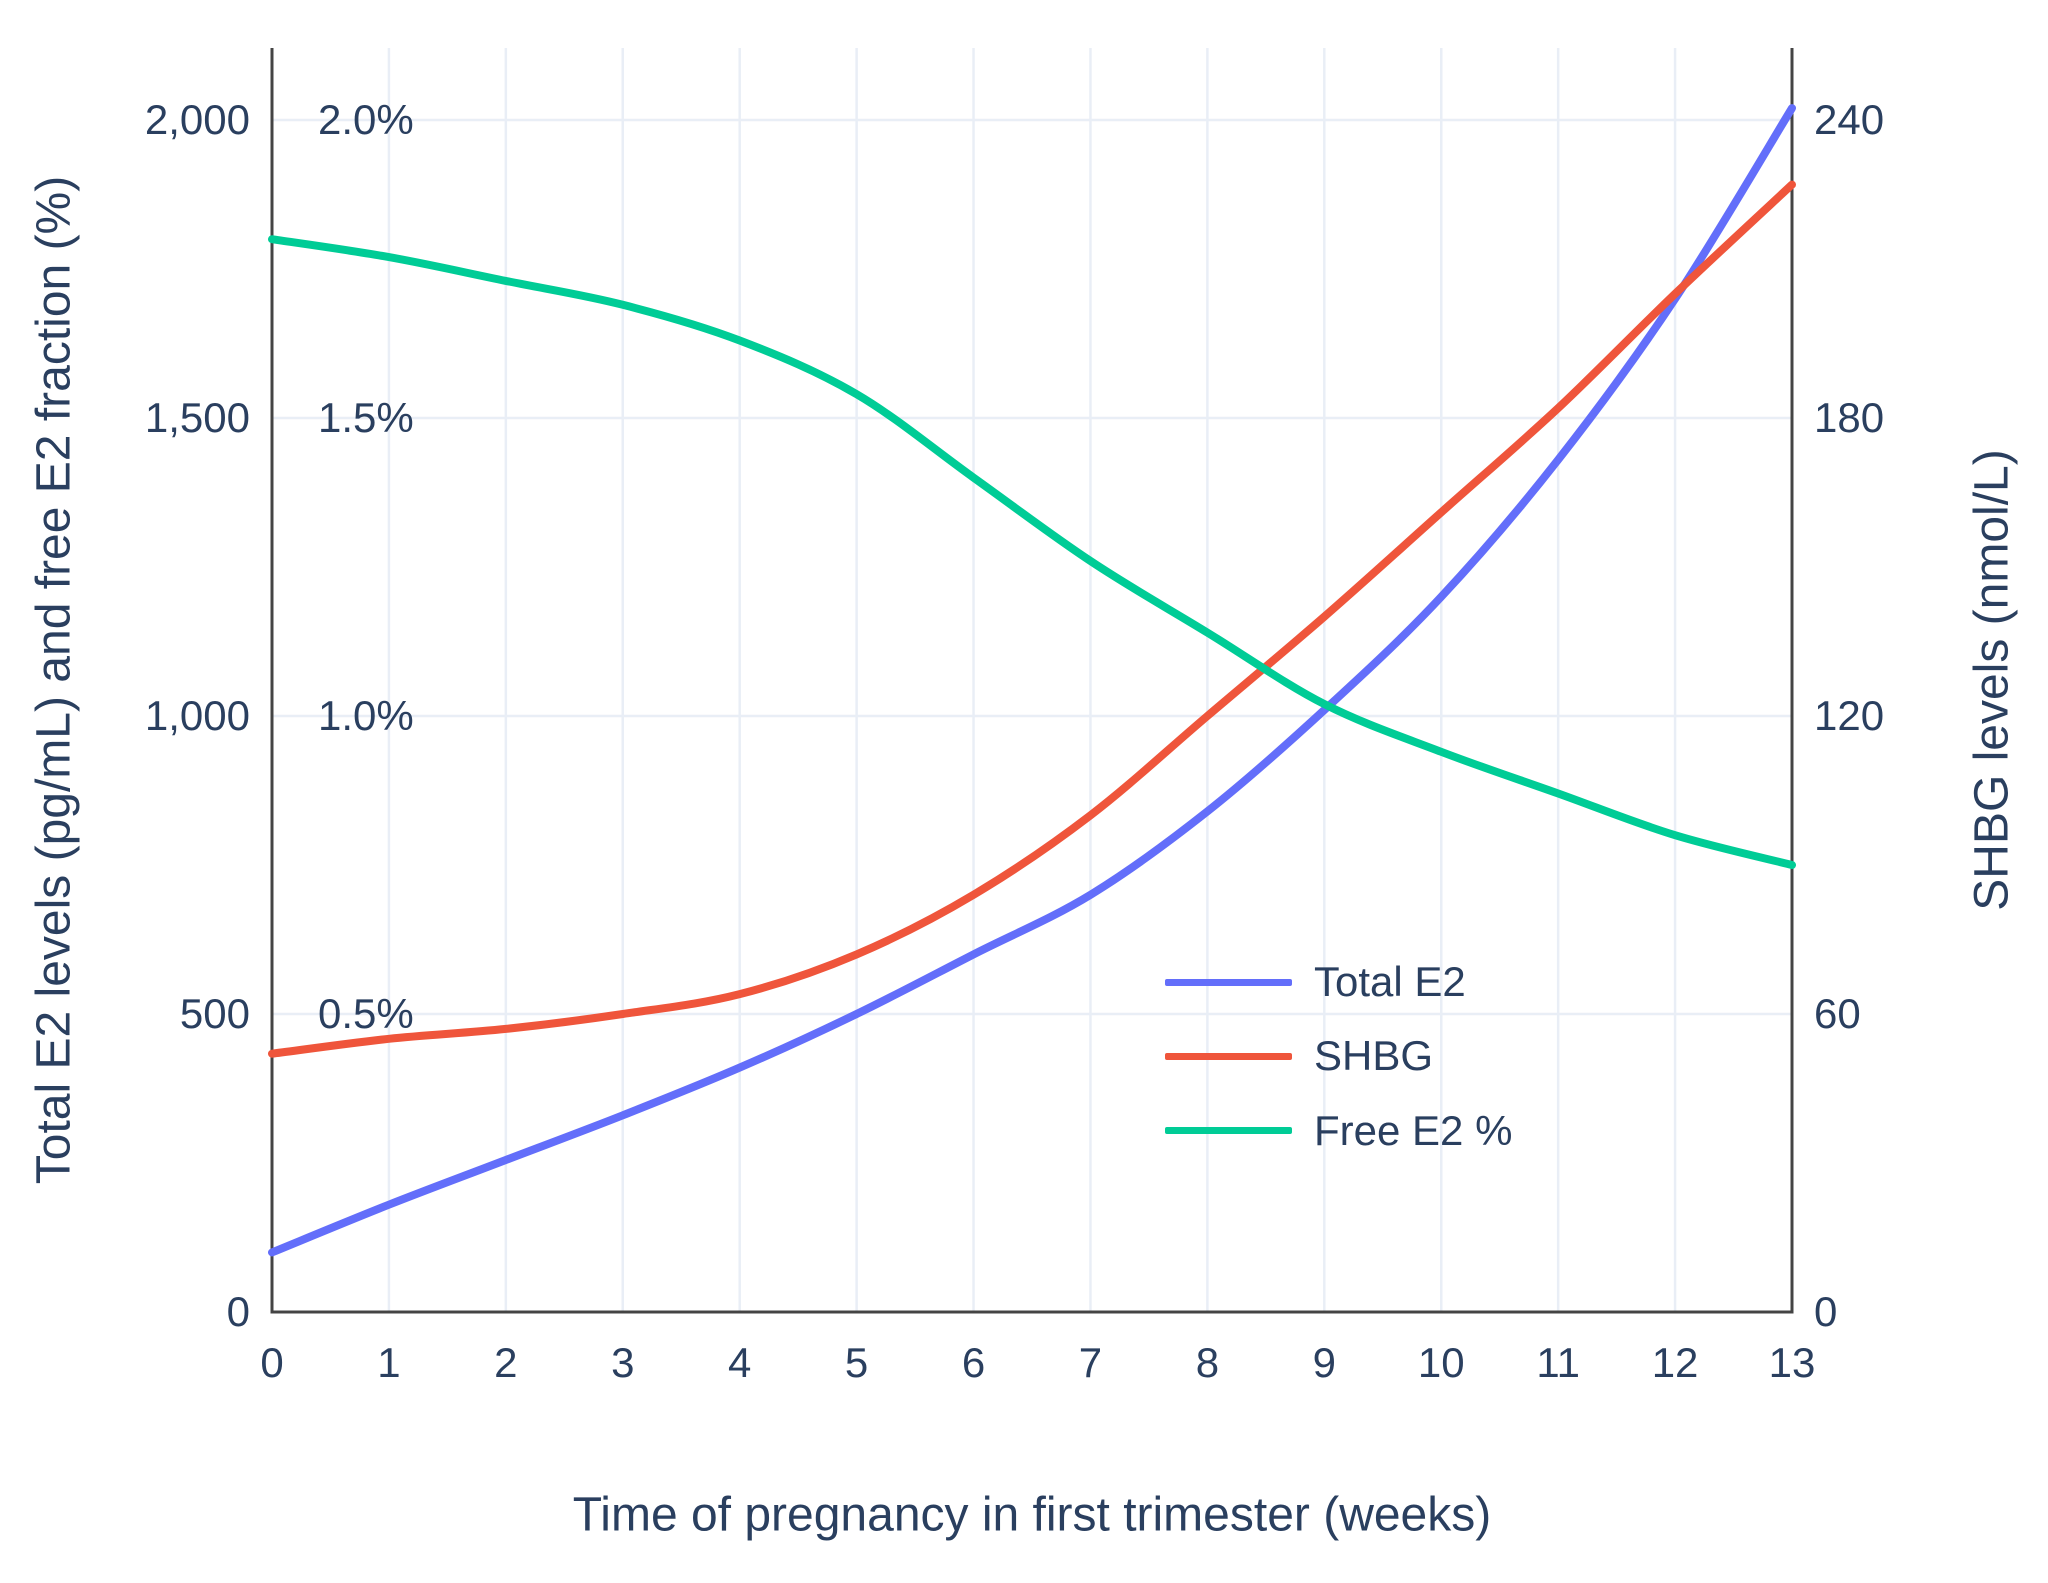  I want to click on legend-label-free-e2-: Free E2 %, so click(1413, 1130).